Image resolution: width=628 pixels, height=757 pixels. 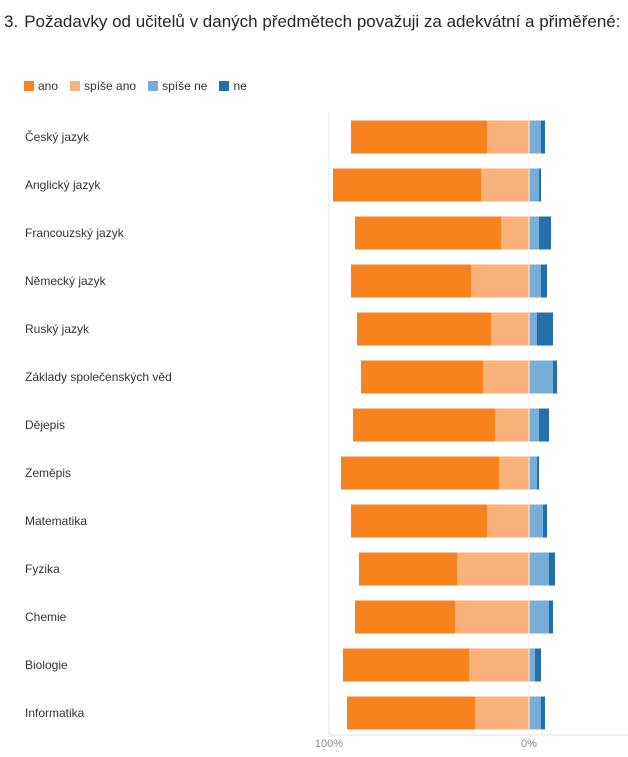 What do you see at coordinates (532, 665) in the screenshot?
I see `bar-spise-ne-biologie` at bounding box center [532, 665].